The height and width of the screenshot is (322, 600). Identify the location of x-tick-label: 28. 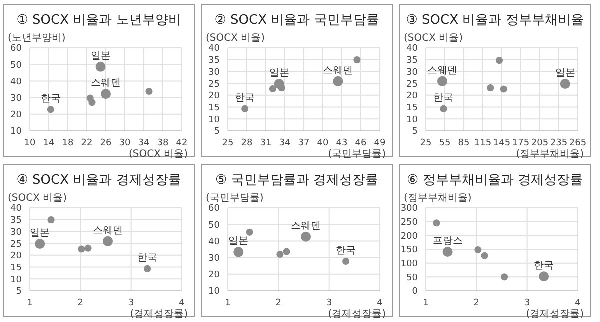
(247, 143).